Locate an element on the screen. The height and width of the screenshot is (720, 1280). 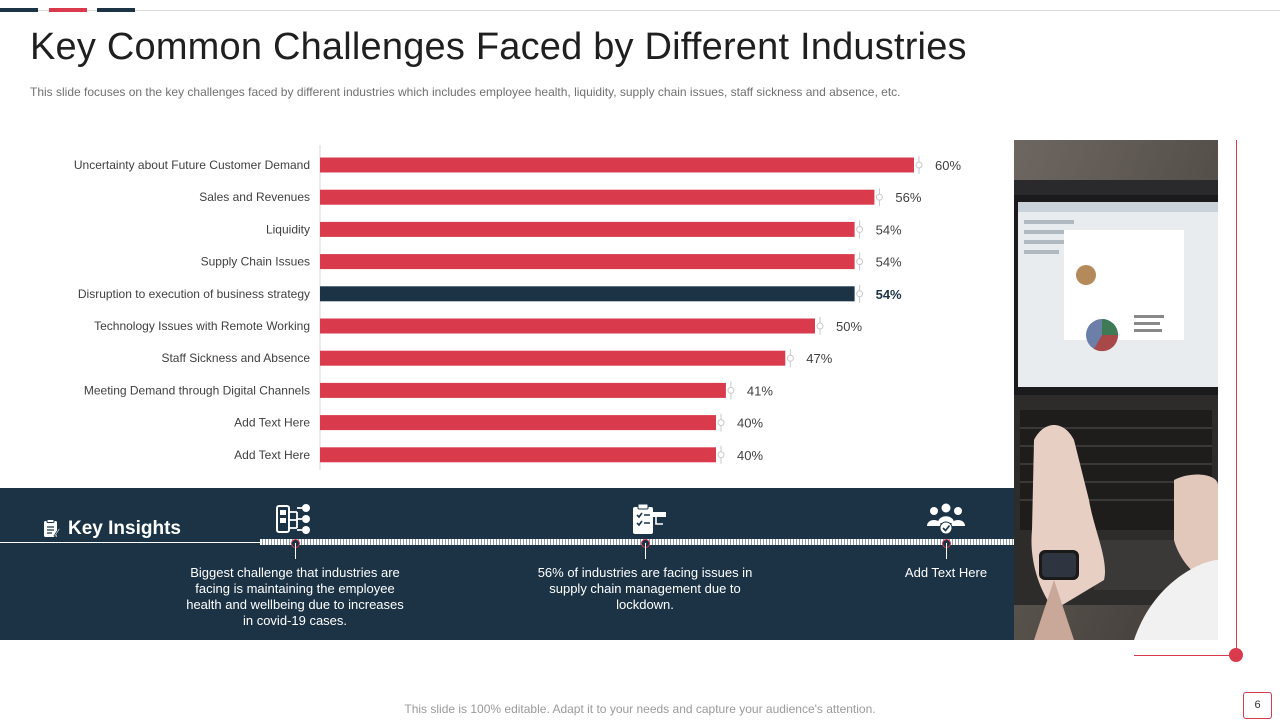
page-number: 6 is located at coordinates (1257, 705).